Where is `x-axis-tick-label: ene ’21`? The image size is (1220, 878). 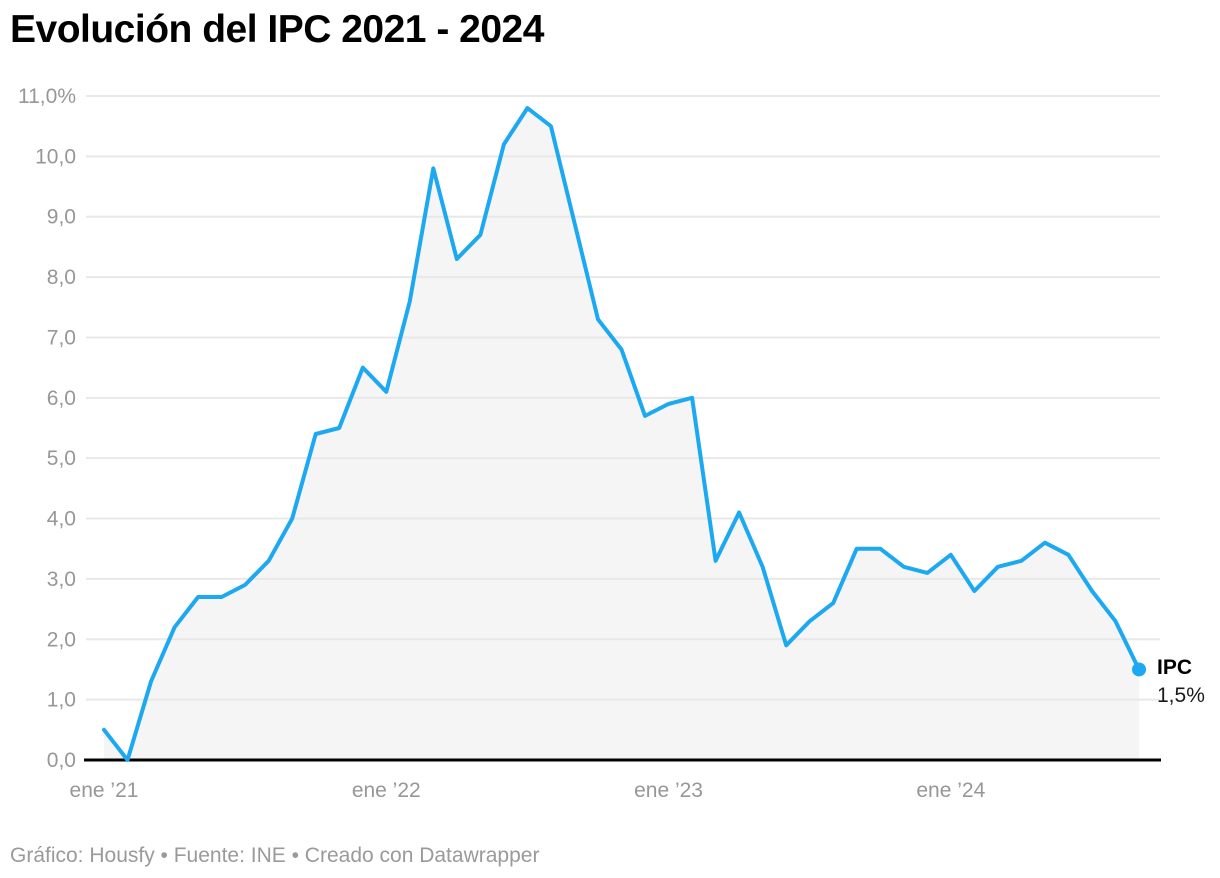
x-axis-tick-label: ene ’21 is located at coordinates (104, 790).